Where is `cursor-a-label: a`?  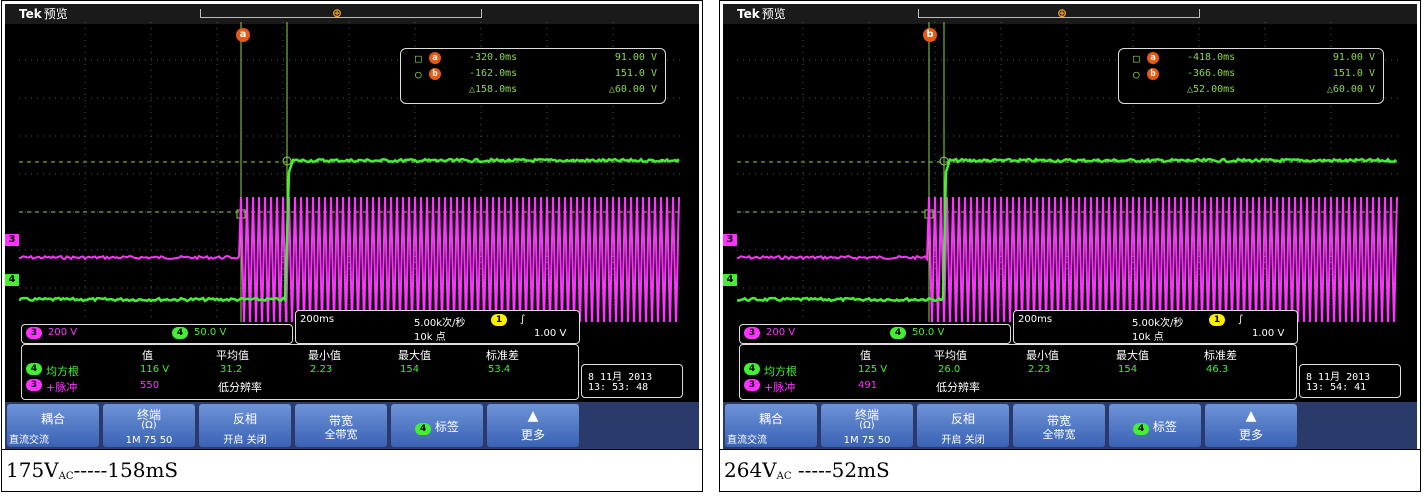 cursor-a-label: a is located at coordinates (243, 35).